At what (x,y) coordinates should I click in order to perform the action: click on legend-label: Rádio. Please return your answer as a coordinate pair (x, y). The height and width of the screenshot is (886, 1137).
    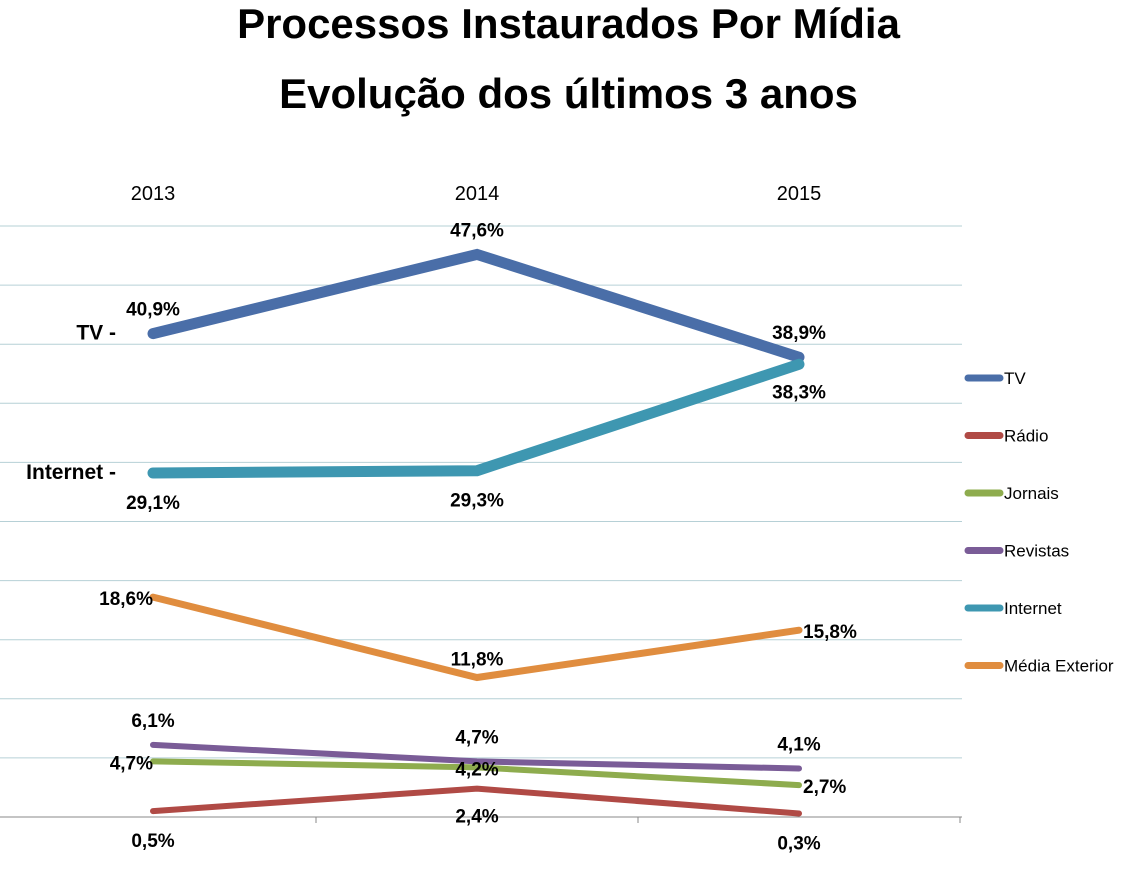
    Looking at the image, I should click on (1026, 436).